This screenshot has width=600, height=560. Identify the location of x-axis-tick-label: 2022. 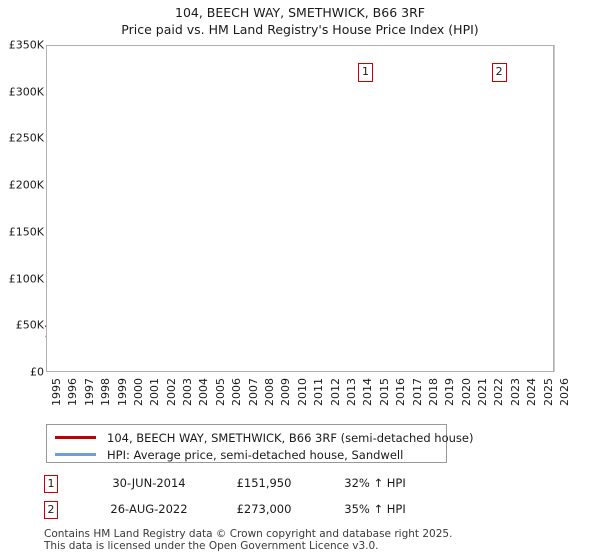
(499, 392).